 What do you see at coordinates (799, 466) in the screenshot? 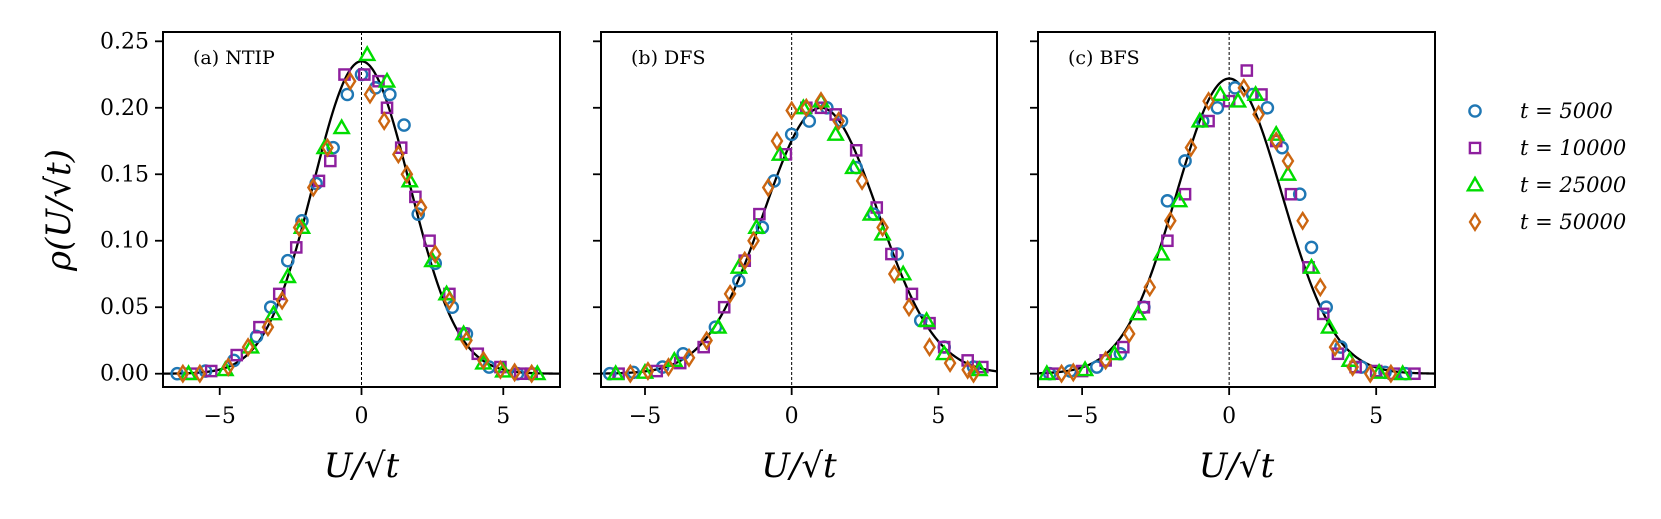
I see `x-axis-label: U/√t` at bounding box center [799, 466].